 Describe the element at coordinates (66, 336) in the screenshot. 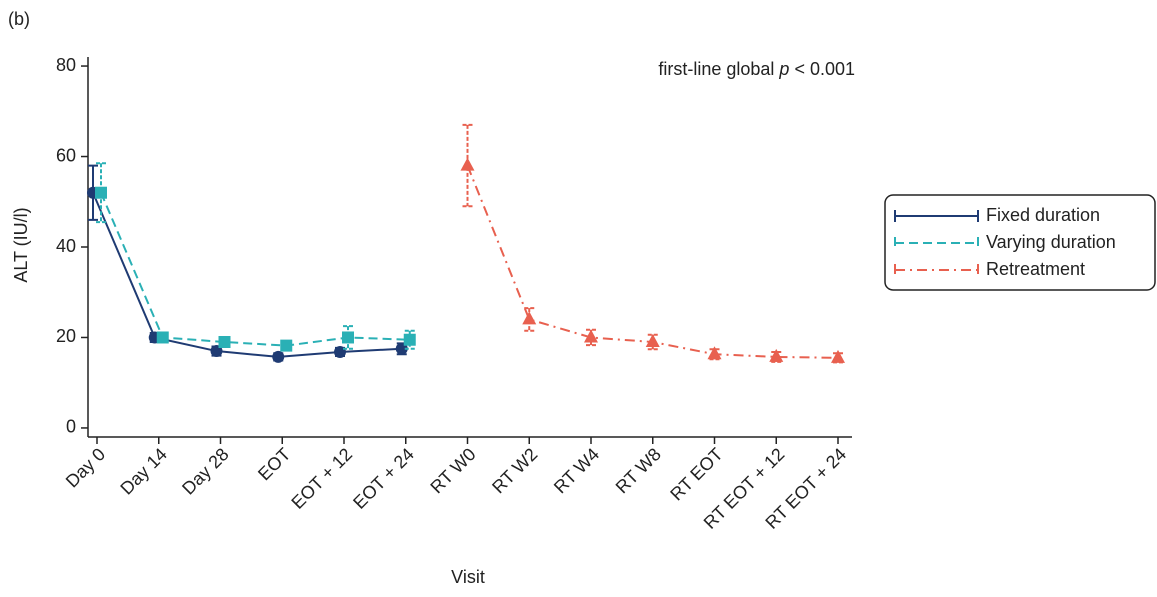

I see `y-tick-label: 20` at that location.